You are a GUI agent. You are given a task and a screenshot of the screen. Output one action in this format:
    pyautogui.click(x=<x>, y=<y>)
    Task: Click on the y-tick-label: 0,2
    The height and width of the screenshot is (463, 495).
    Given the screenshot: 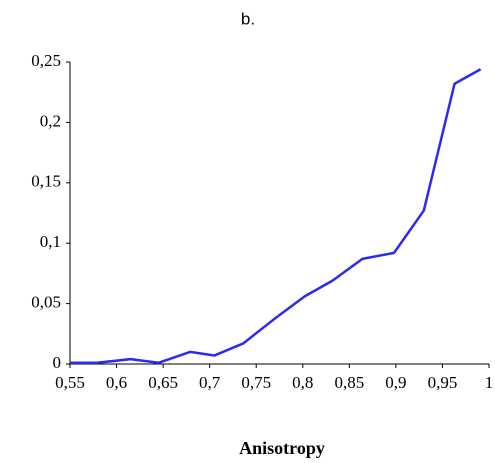 What is the action you would take?
    pyautogui.click(x=50, y=120)
    